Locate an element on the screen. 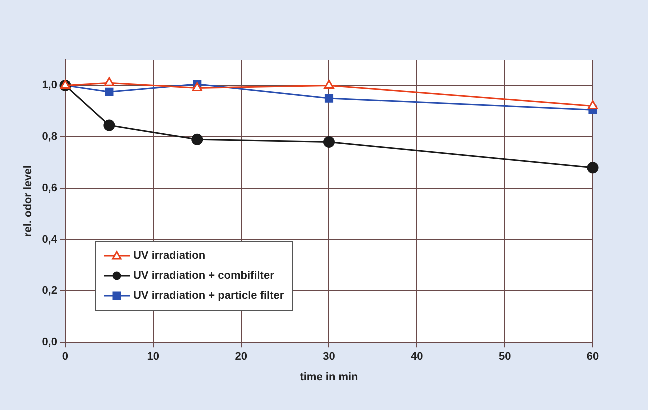  legend-label: UV irradiation is located at coordinates (169, 256).